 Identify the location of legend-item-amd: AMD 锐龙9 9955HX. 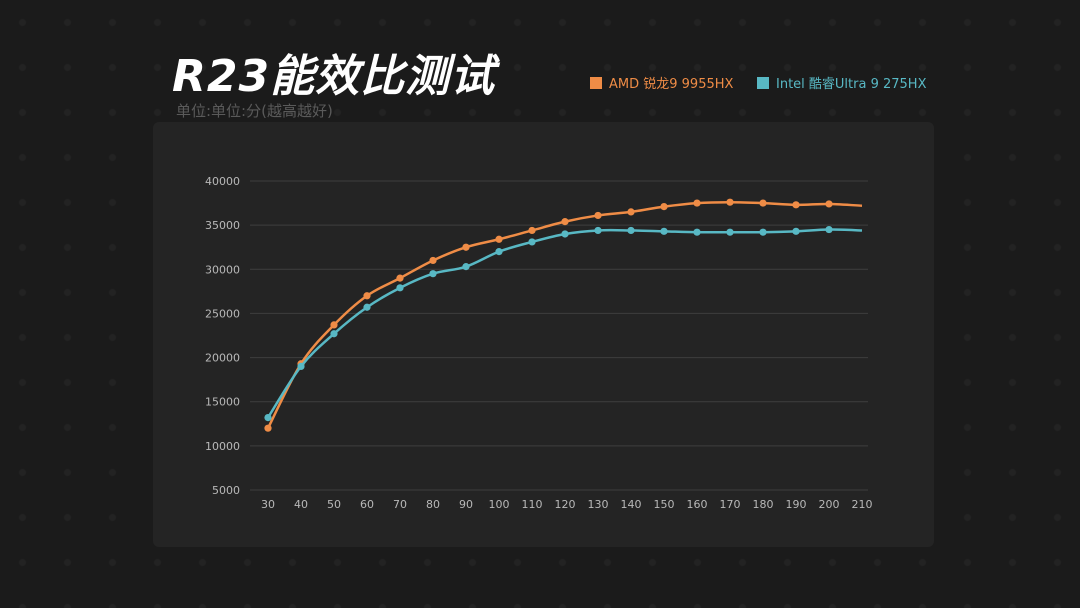
(661, 82).